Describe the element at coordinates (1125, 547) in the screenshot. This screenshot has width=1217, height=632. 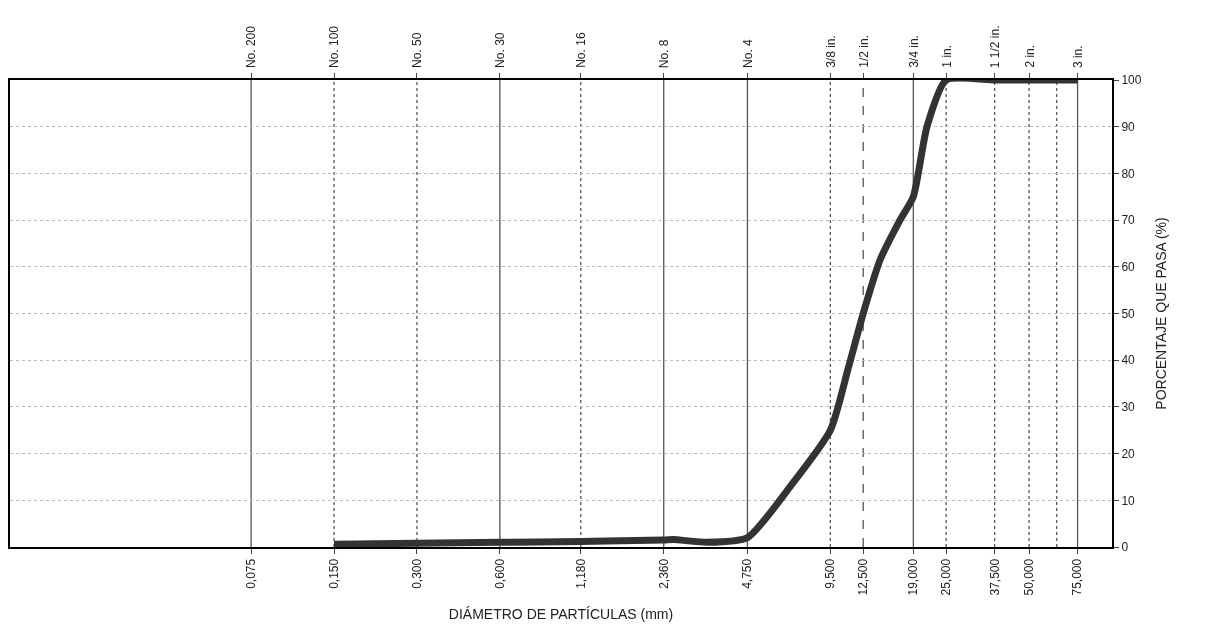
I see `y-tick-label: 0` at that location.